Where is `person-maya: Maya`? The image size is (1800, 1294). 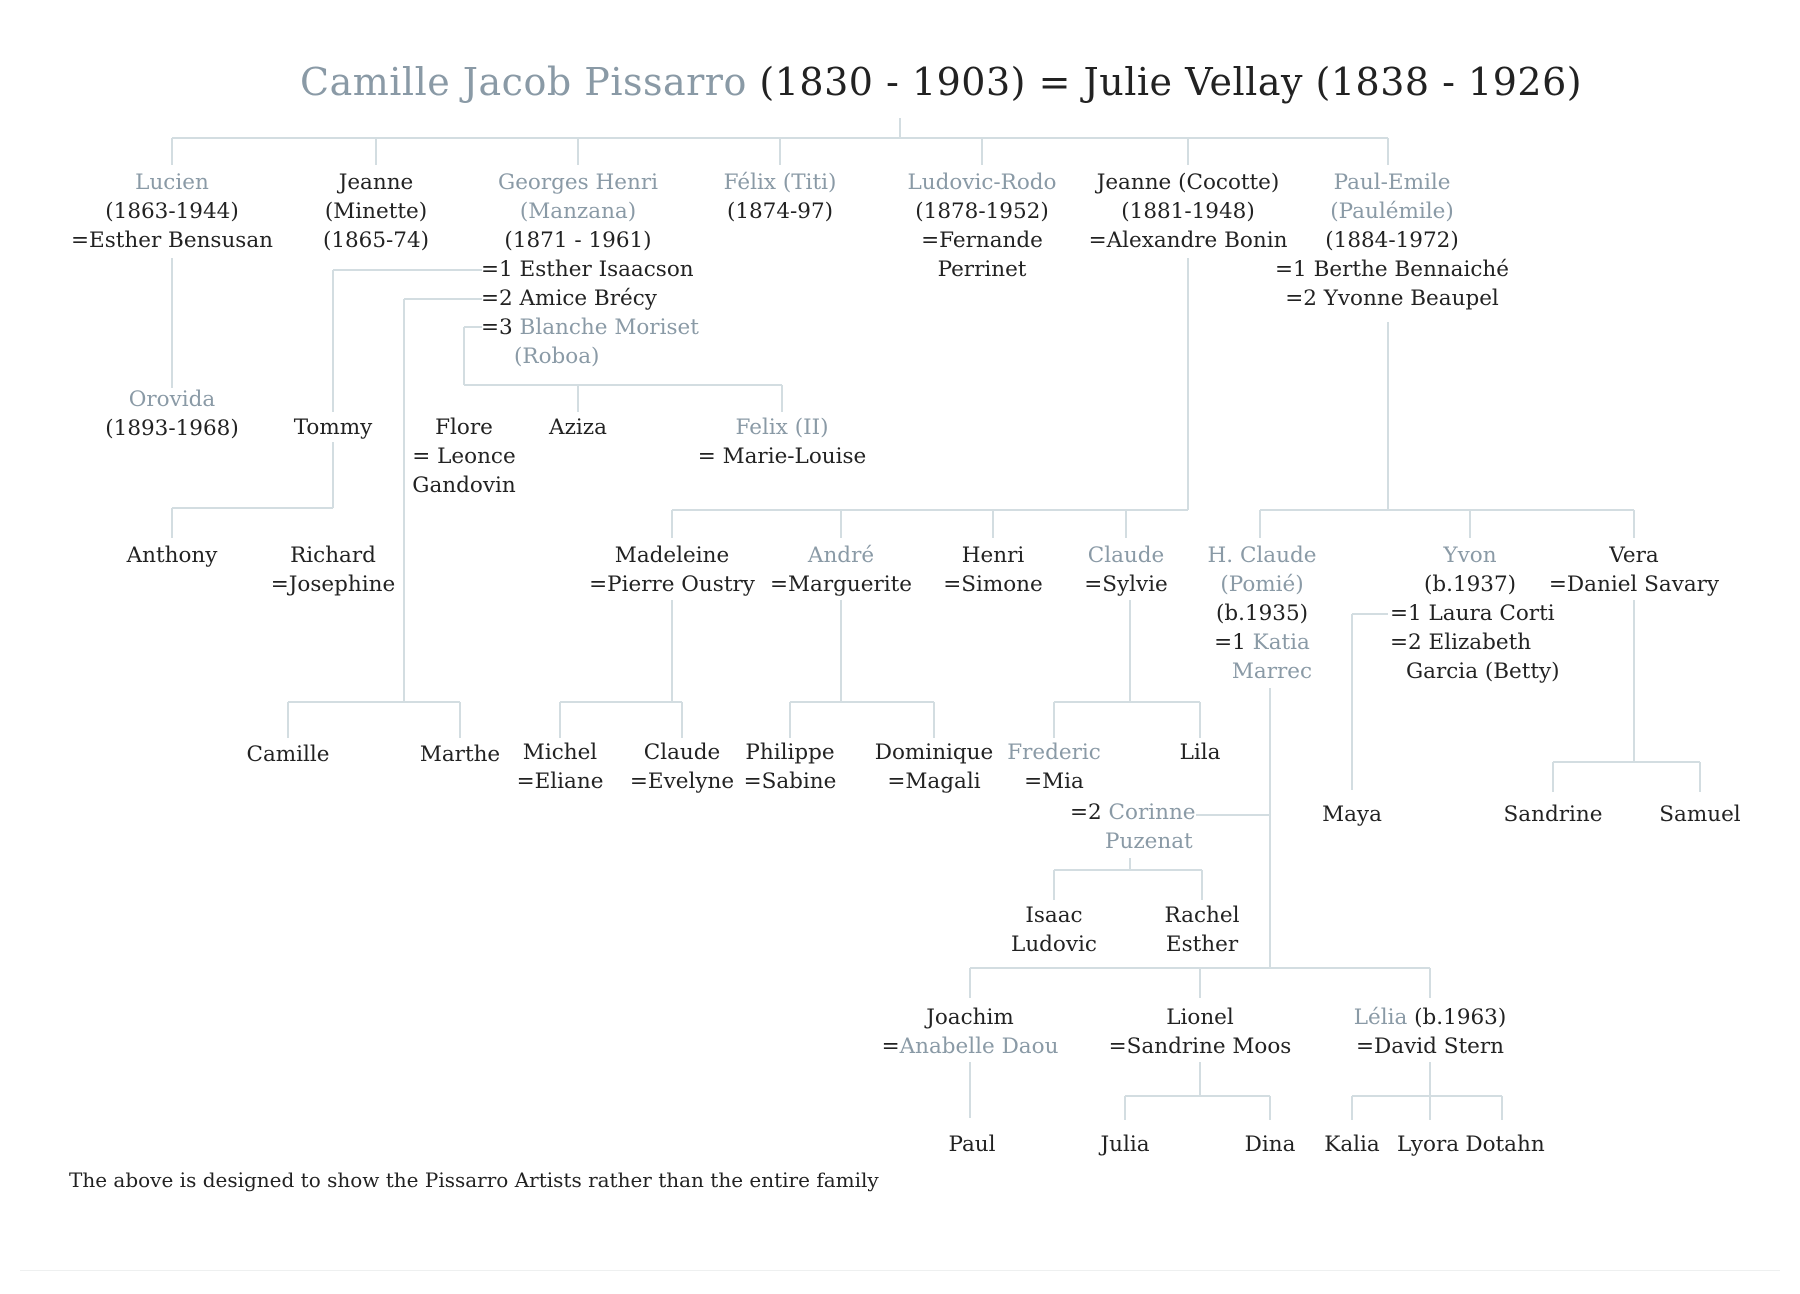
person-maya: Maya is located at coordinates (1352, 814).